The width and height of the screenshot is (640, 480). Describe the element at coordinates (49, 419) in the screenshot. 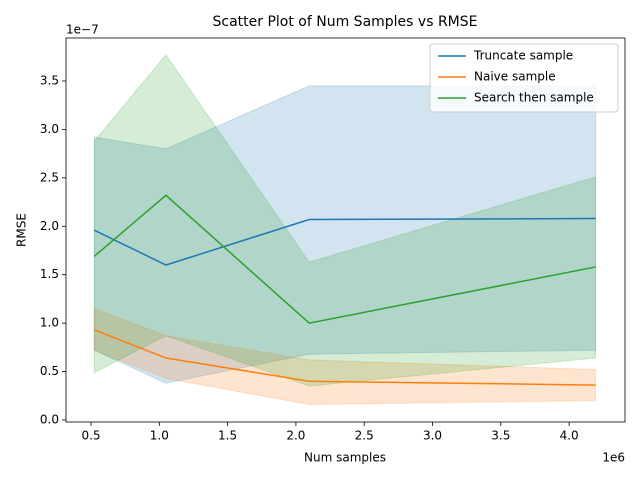

I see `y-tick-label: 0.0` at that location.